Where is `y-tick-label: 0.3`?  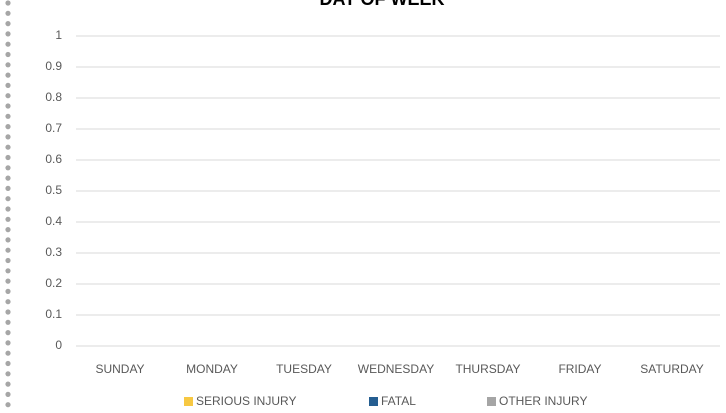 y-tick-label: 0.3 is located at coordinates (53, 252).